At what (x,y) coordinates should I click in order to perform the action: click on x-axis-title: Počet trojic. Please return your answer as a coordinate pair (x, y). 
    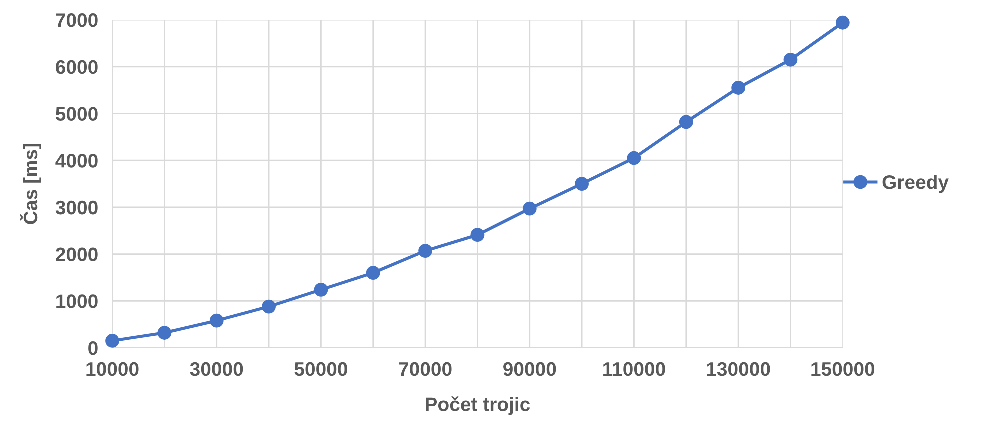
    Looking at the image, I should click on (478, 406).